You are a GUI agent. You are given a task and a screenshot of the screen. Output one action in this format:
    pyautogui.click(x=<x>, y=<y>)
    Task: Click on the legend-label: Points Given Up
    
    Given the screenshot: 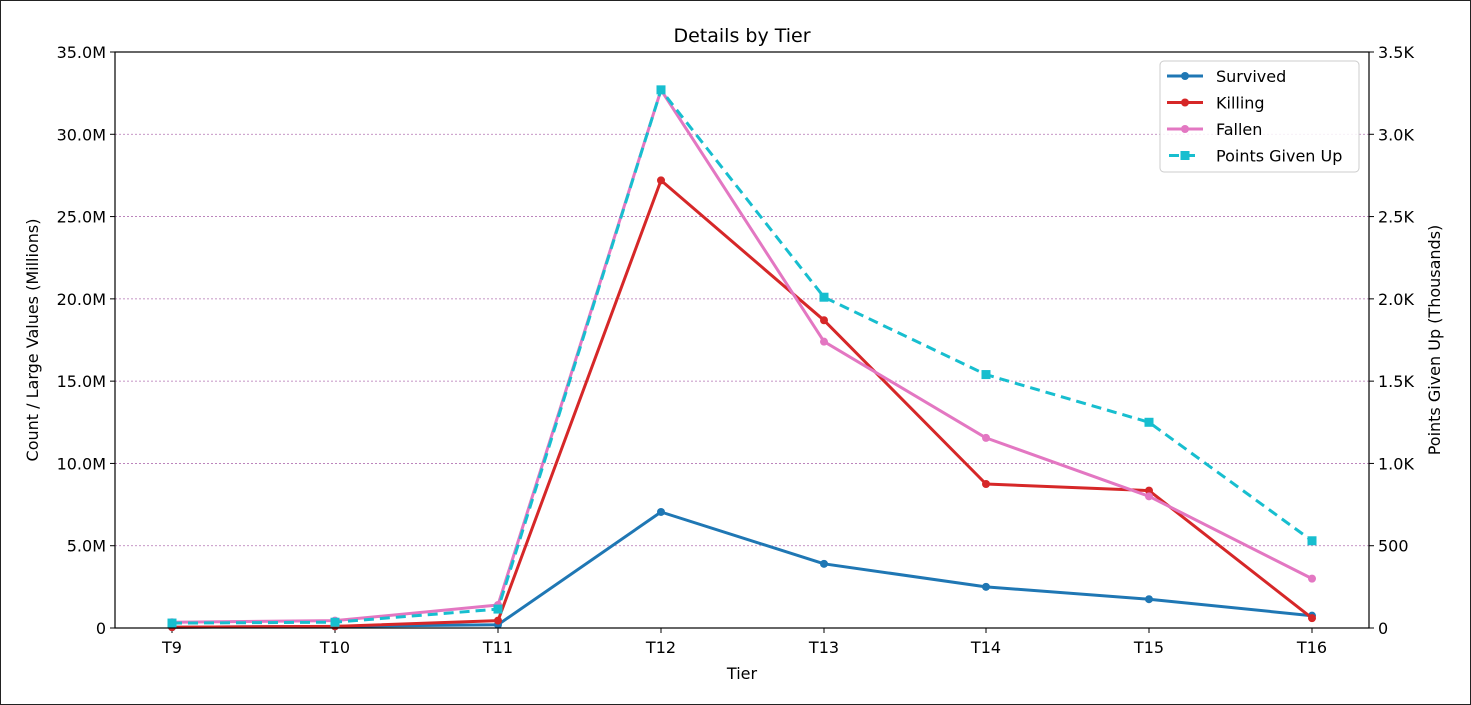 What is the action you would take?
    pyautogui.click(x=1279, y=156)
    